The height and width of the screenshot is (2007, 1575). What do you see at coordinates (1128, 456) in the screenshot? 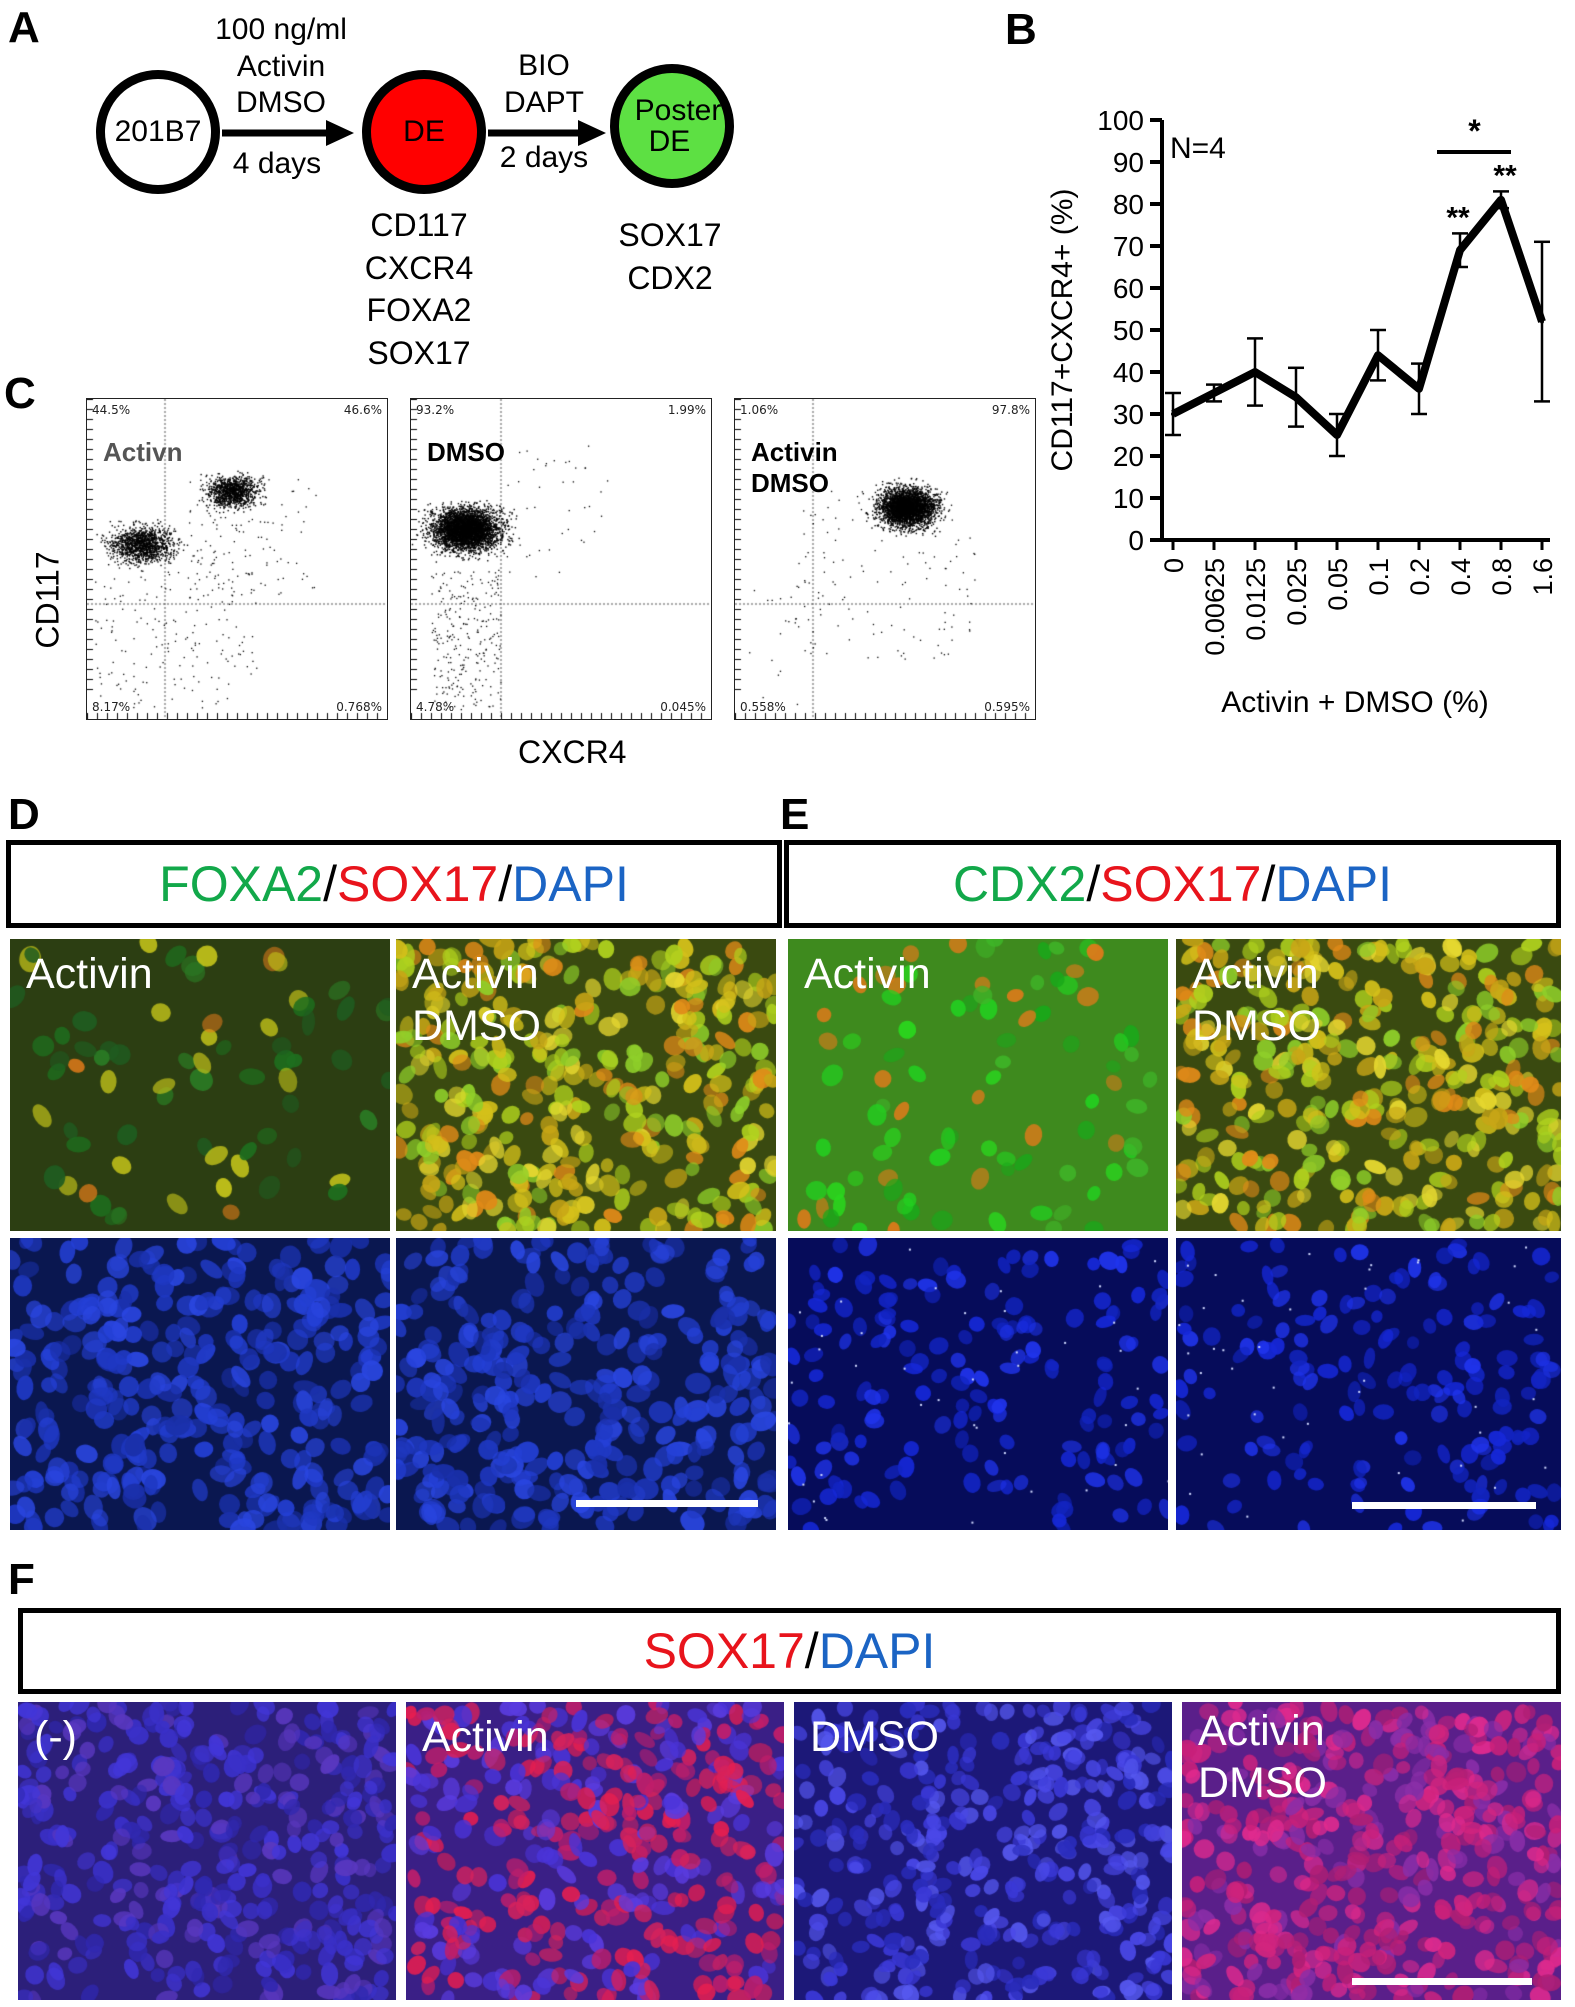
I see `y-tick-label: 20` at bounding box center [1128, 456].